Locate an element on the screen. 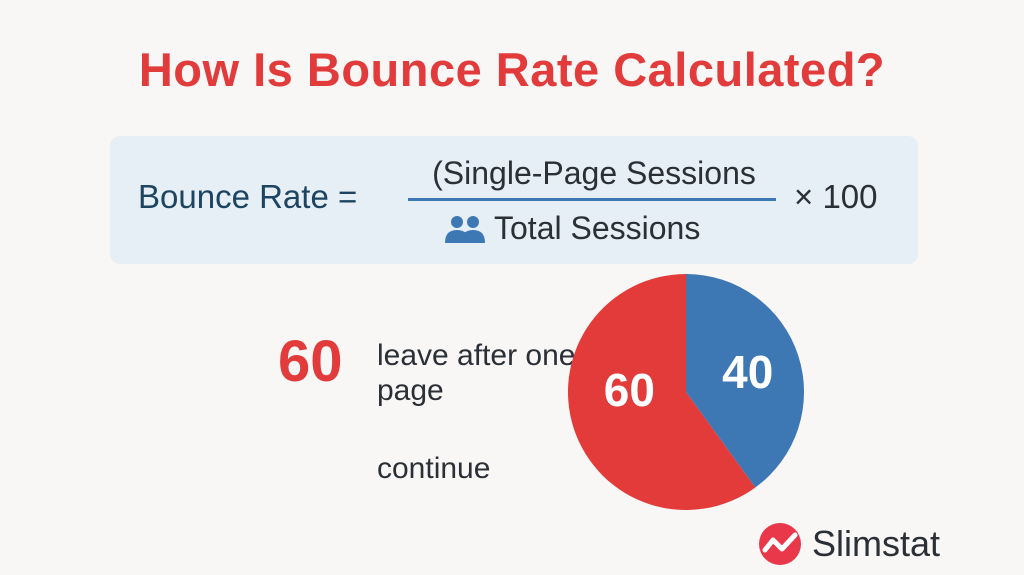 The height and width of the screenshot is (575, 1024). fraction-bar is located at coordinates (592, 199).